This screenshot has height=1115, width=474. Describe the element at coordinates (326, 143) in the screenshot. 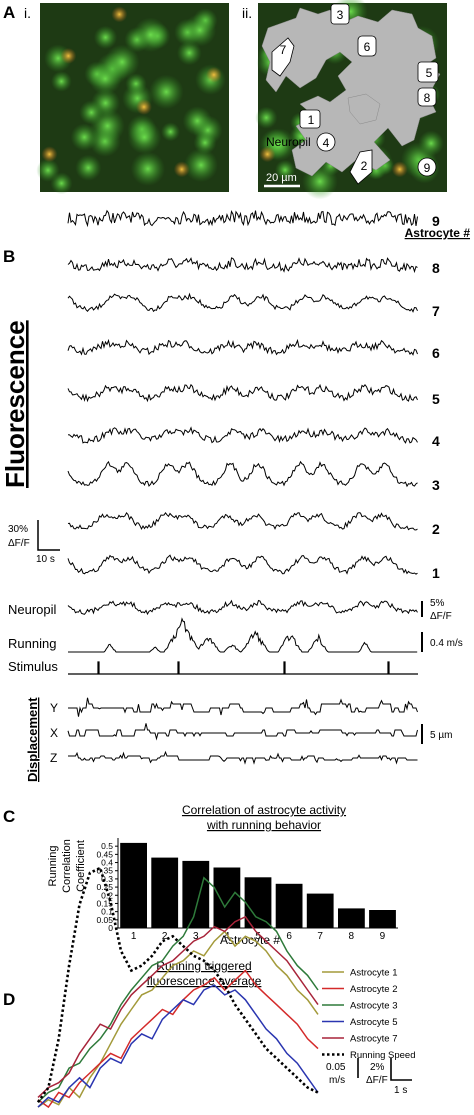

I see `cell-label-4: 4` at that location.